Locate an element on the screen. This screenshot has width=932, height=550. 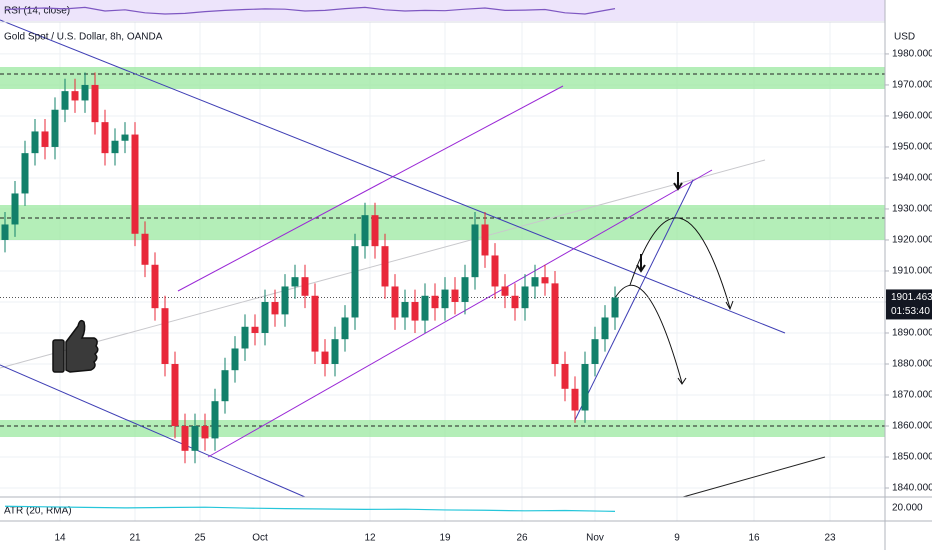
x-tick-label: Nov is located at coordinates (595, 538).